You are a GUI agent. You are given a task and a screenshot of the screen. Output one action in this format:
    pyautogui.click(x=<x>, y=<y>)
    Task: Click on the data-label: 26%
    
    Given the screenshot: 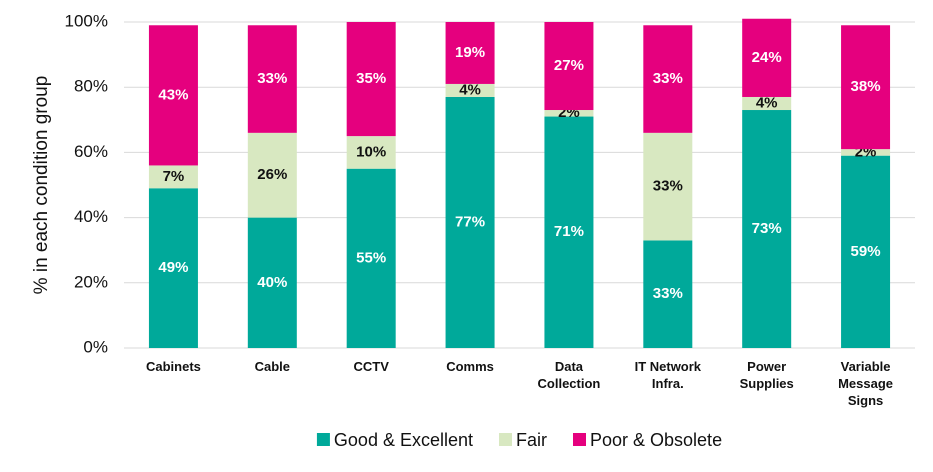 What is the action you would take?
    pyautogui.click(x=272, y=174)
    